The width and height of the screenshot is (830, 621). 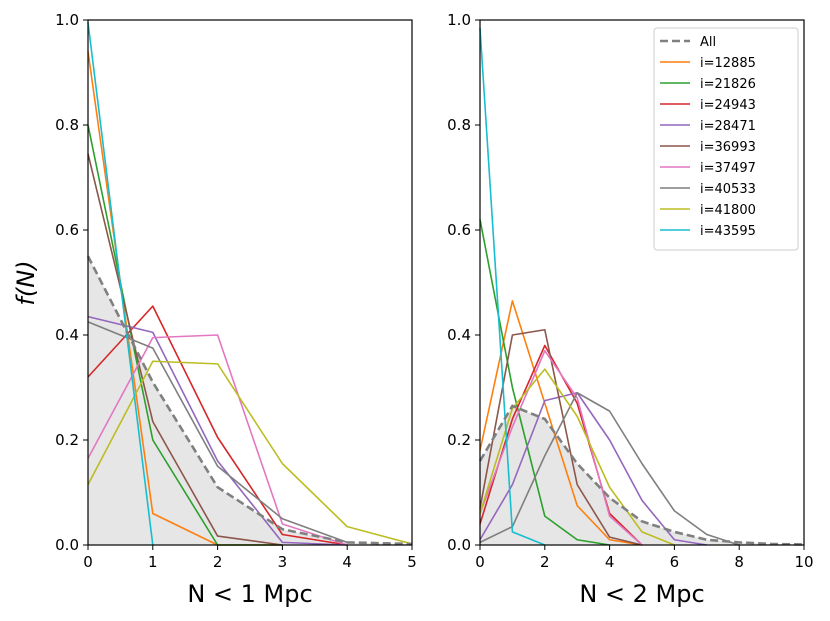 I want to click on legend-label: i=37497, so click(x=728, y=168).